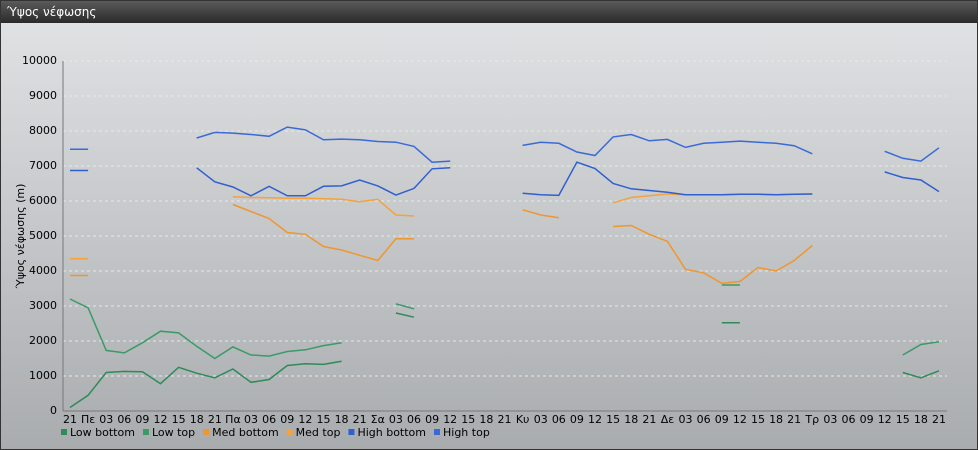 The image size is (978, 450). Describe the element at coordinates (318, 432) in the screenshot. I see `legend-label: Med top` at that location.